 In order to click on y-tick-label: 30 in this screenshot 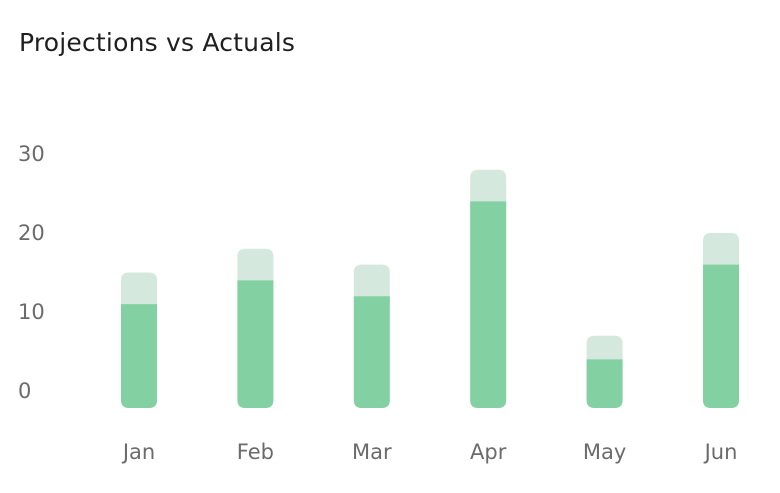, I will do `click(31, 154)`.